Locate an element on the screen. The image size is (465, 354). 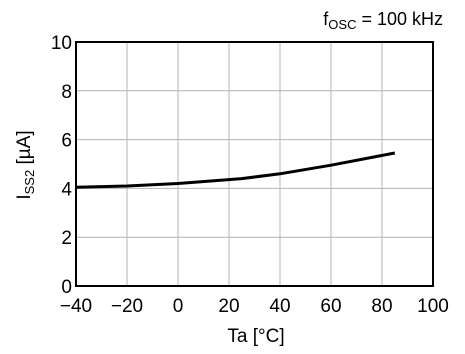
x-tick-label: −20 is located at coordinates (127, 306).